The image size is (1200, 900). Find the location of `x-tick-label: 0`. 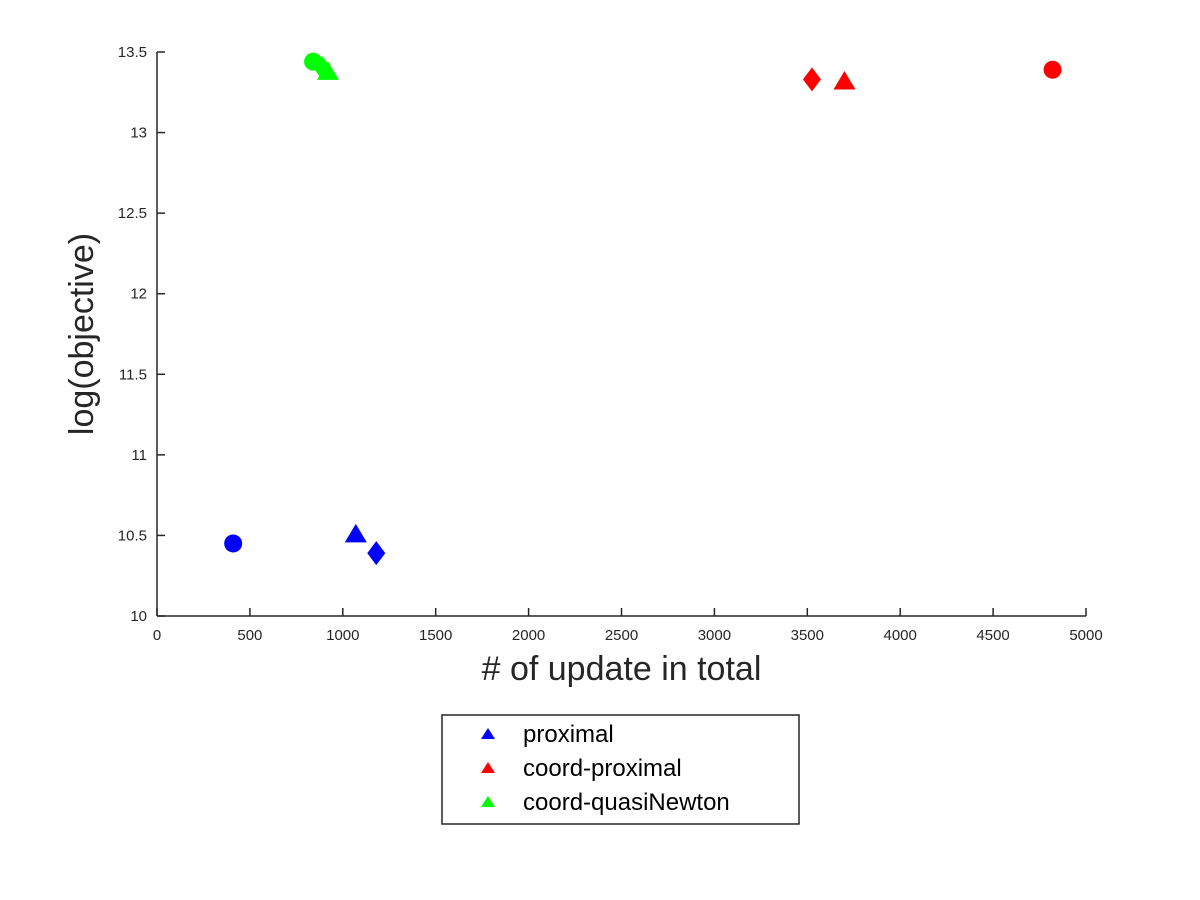

x-tick-label: 0 is located at coordinates (157, 635).